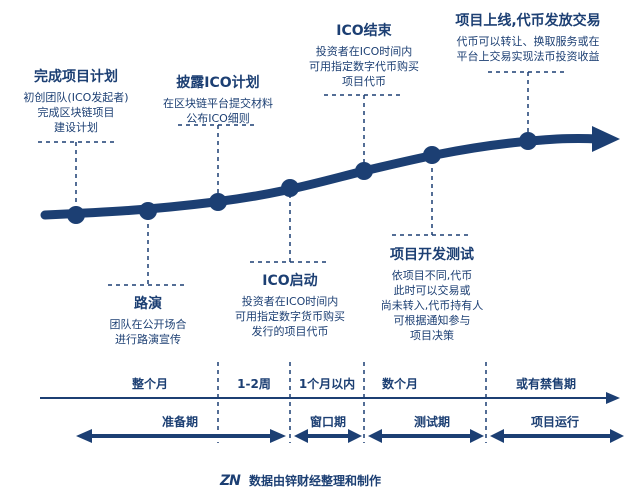 This screenshot has height=503, width=640. What do you see at coordinates (432, 290) in the screenshot?
I see `milestone-6-desc-2: 此时可以交易或` at bounding box center [432, 290].